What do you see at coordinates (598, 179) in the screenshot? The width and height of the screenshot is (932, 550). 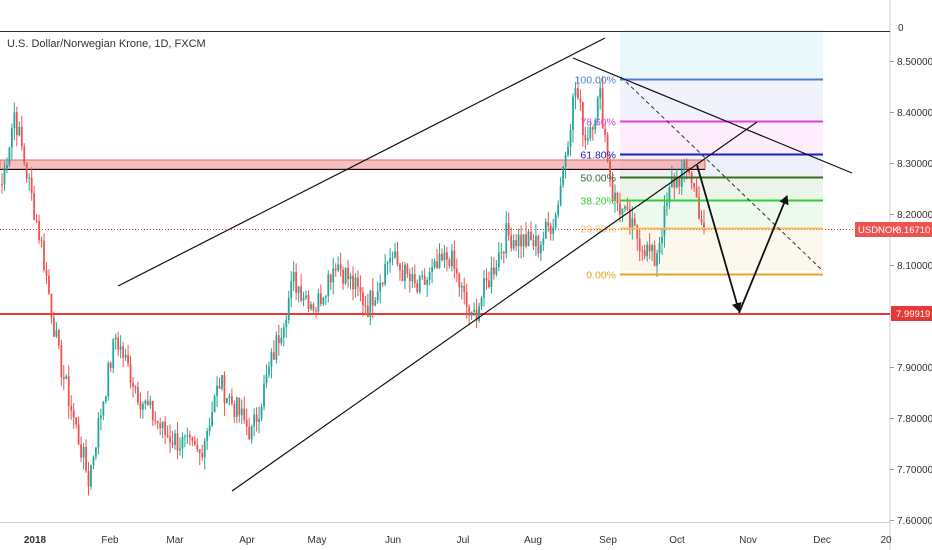 I see `fib-level-label: 50.00%` at bounding box center [598, 179].